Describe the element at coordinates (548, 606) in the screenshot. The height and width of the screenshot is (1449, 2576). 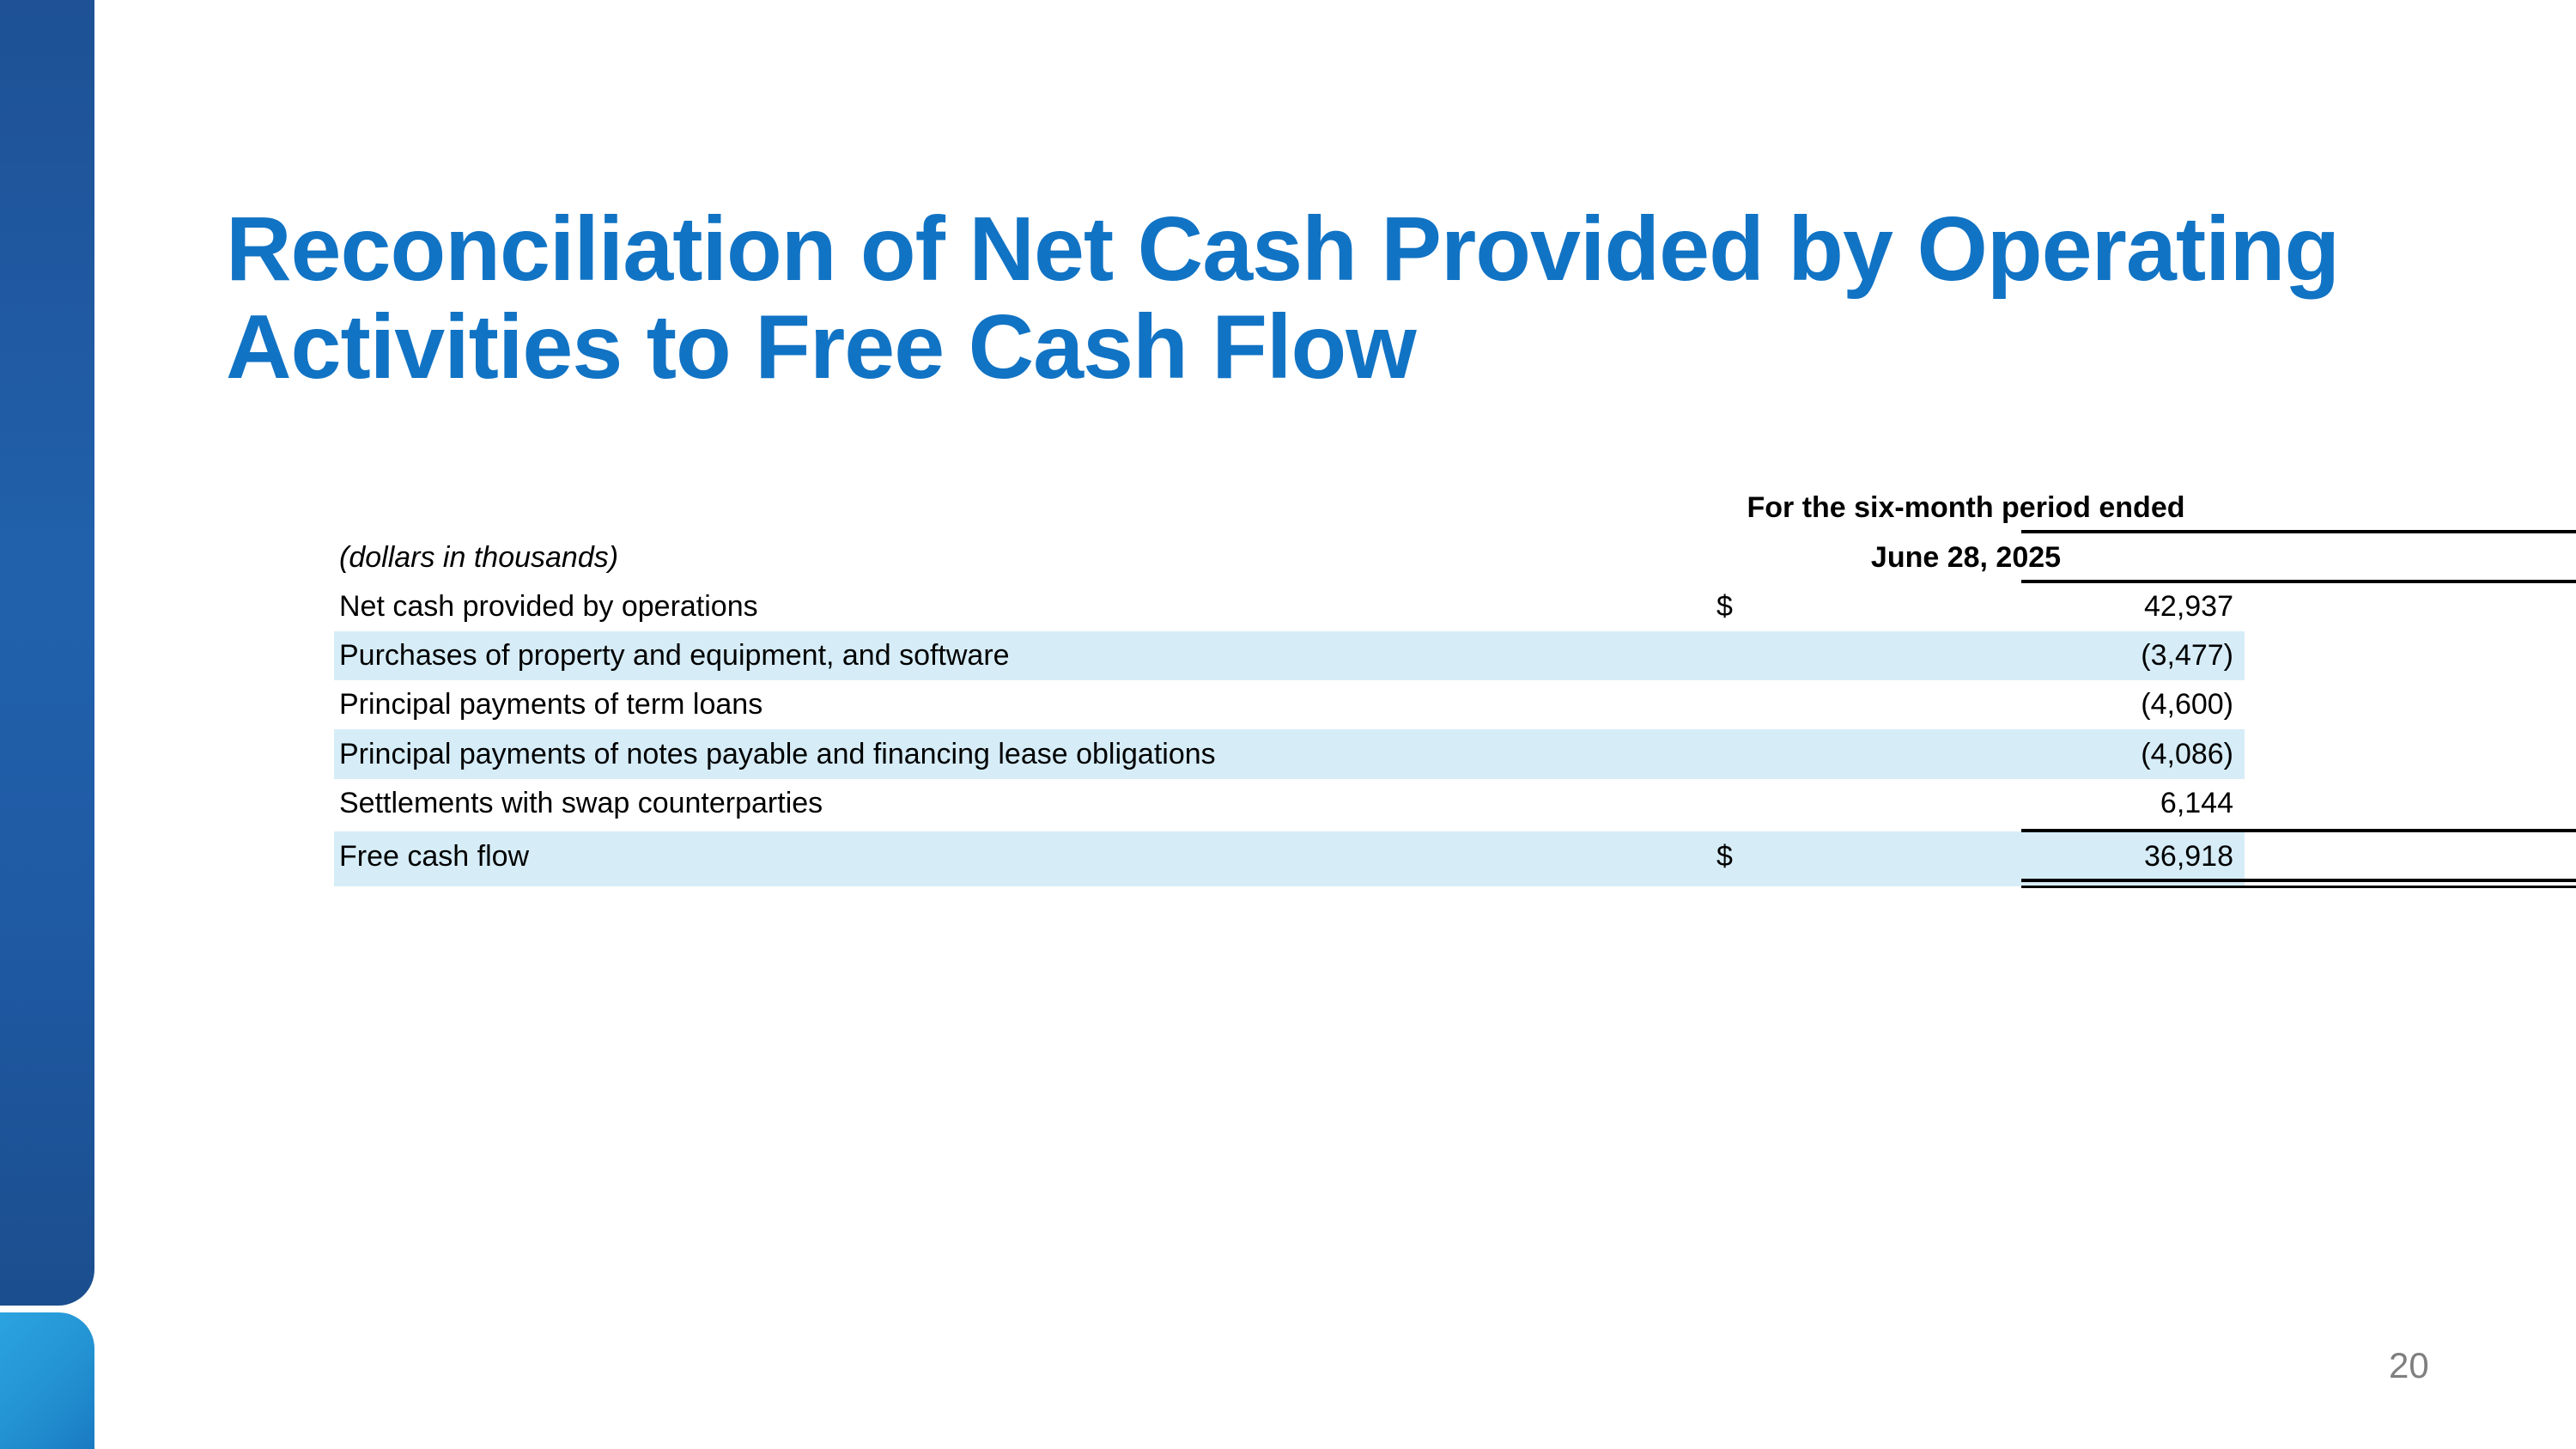
I see `row-label: Net cash provided by operations` at that location.